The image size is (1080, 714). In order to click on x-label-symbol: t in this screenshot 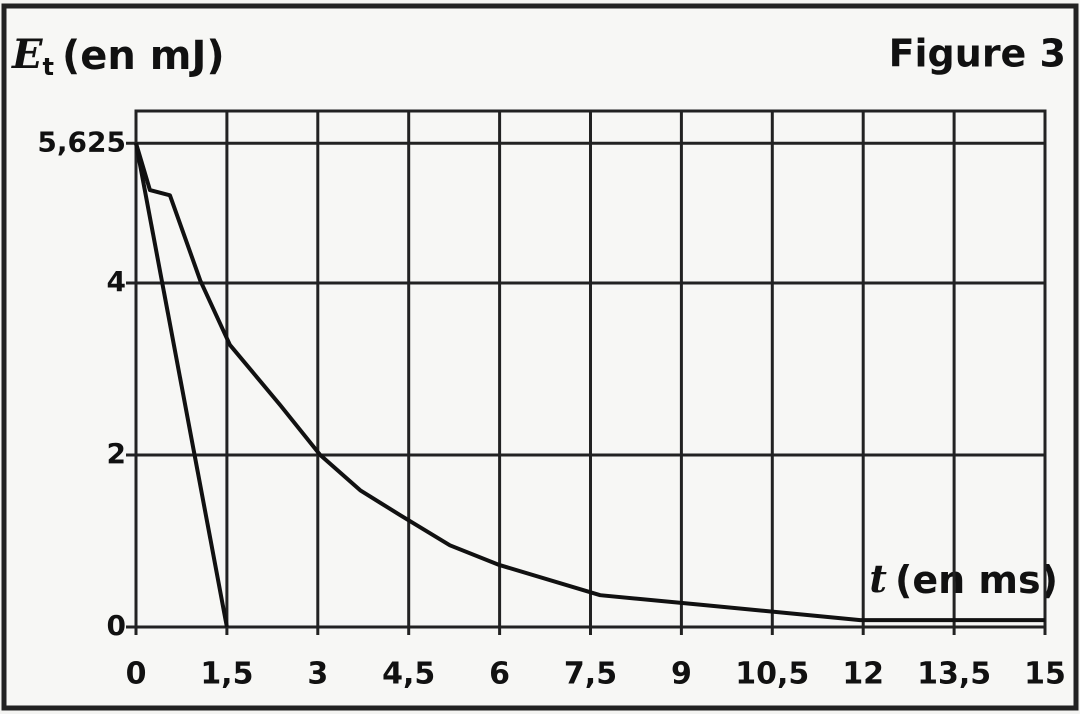, I will do `click(878, 578)`.